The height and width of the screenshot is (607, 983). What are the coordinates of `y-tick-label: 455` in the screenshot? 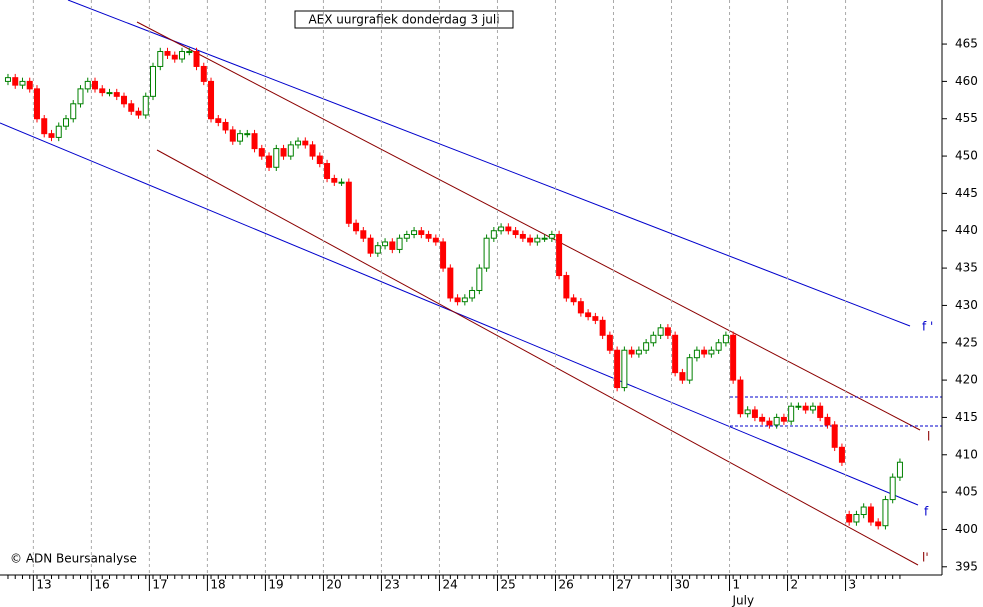 It's located at (966, 118).